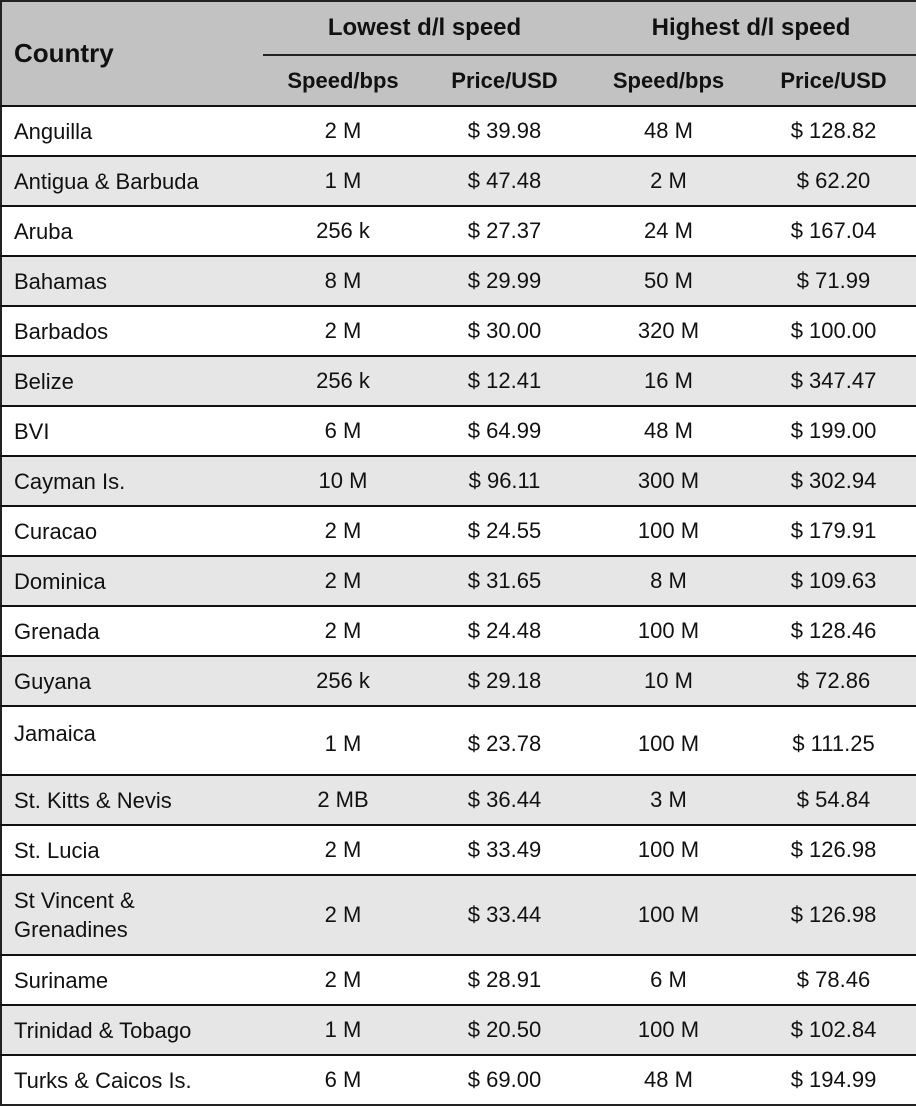  I want to click on cell-high-price: $ 109.63, so click(833, 580).